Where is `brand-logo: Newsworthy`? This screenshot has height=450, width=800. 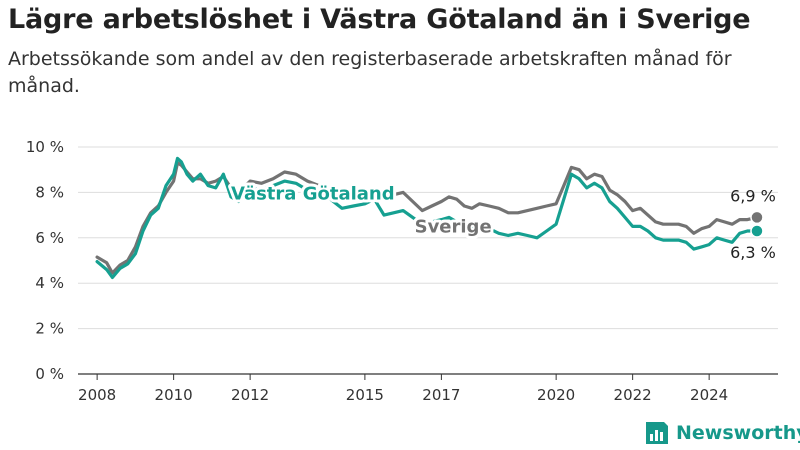 brand-logo: Newsworthy is located at coordinates (722, 433).